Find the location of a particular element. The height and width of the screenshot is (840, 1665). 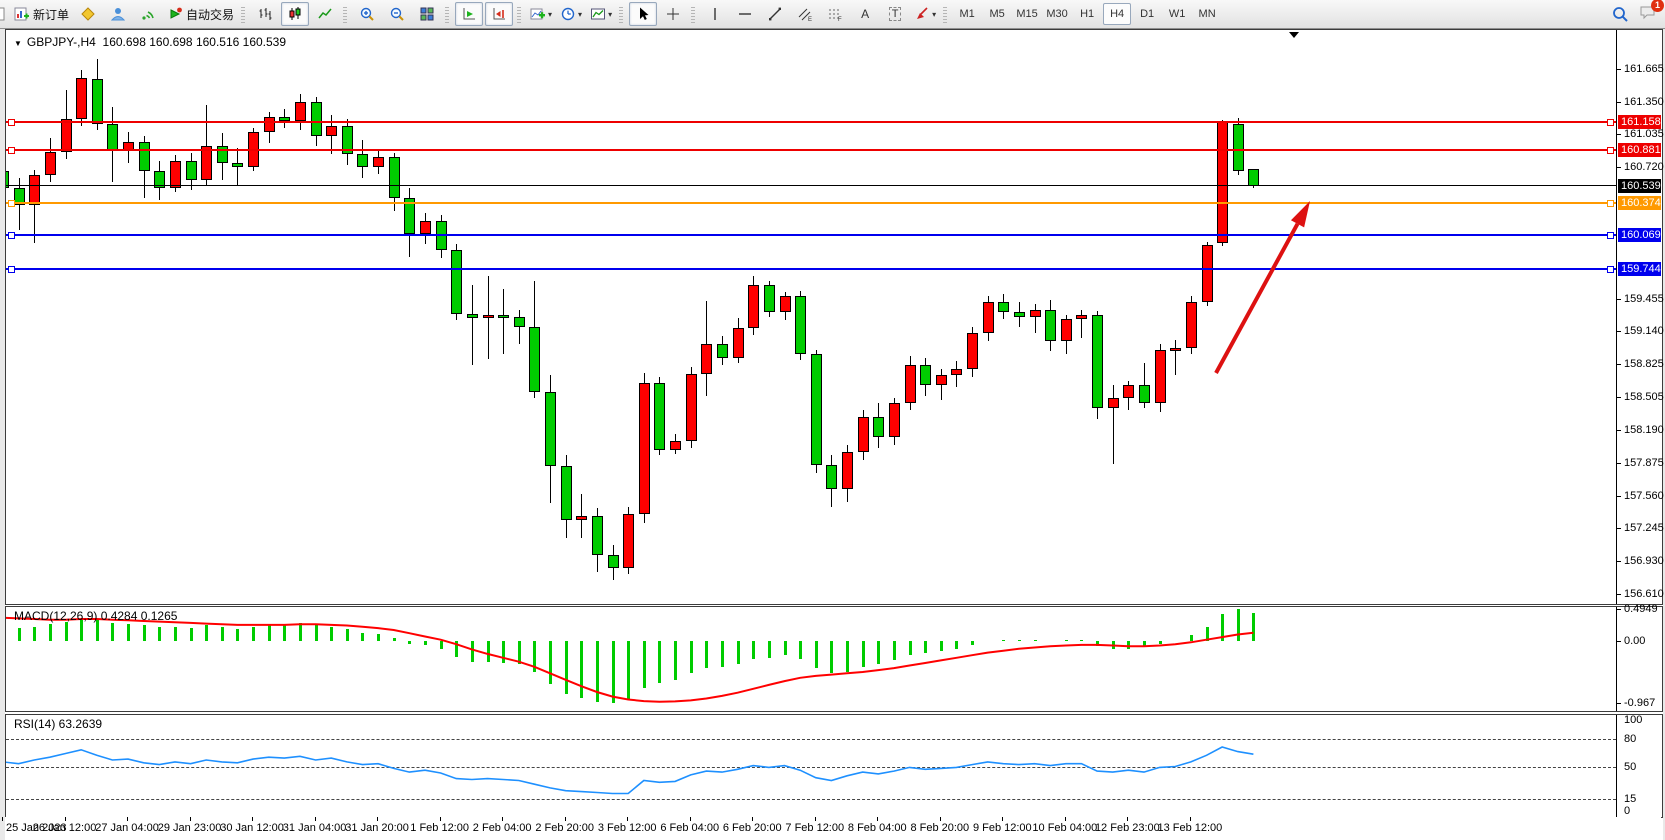

rsi-surface is located at coordinates (811, 766).